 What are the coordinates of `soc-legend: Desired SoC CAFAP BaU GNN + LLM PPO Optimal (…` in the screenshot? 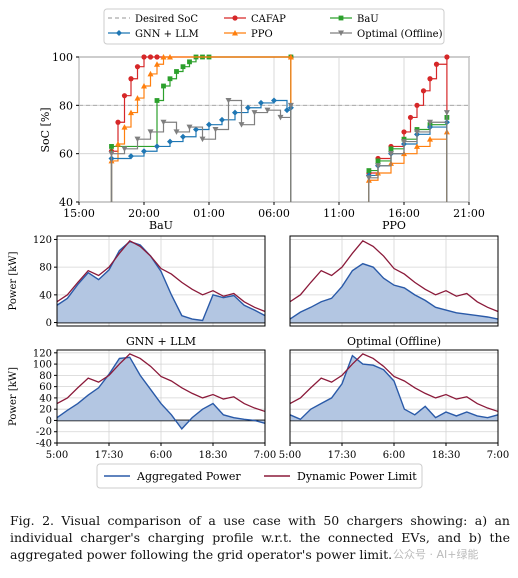 It's located at (274, 26).